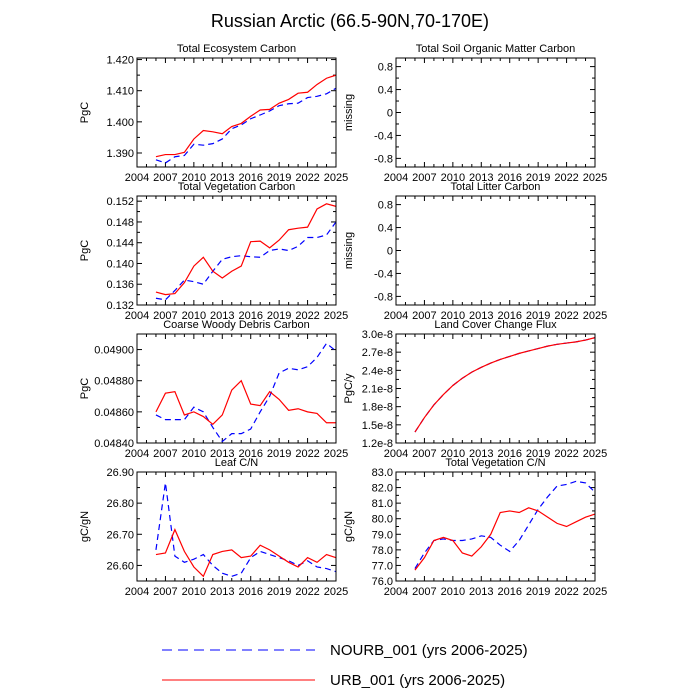 This screenshot has width=700, height=700. I want to click on y-axis-label: missing, so click(349, 112).